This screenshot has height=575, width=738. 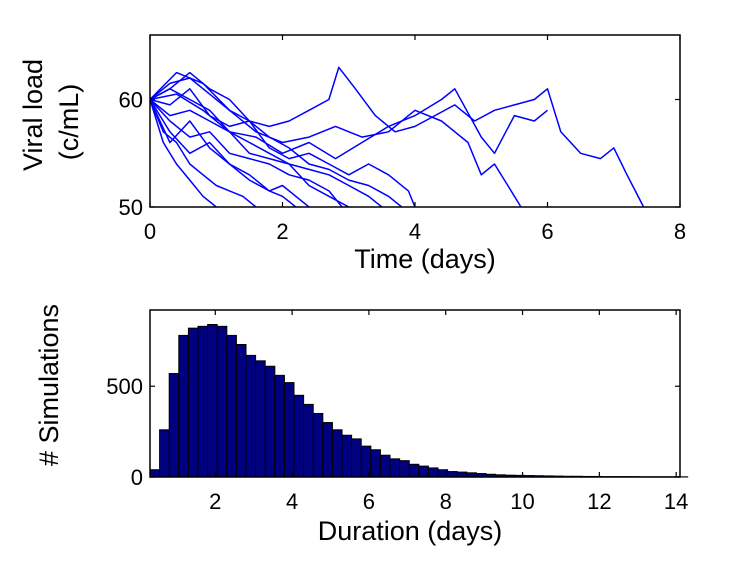 What do you see at coordinates (131, 100) in the screenshot?
I see `y-tick-label: 60` at bounding box center [131, 100].